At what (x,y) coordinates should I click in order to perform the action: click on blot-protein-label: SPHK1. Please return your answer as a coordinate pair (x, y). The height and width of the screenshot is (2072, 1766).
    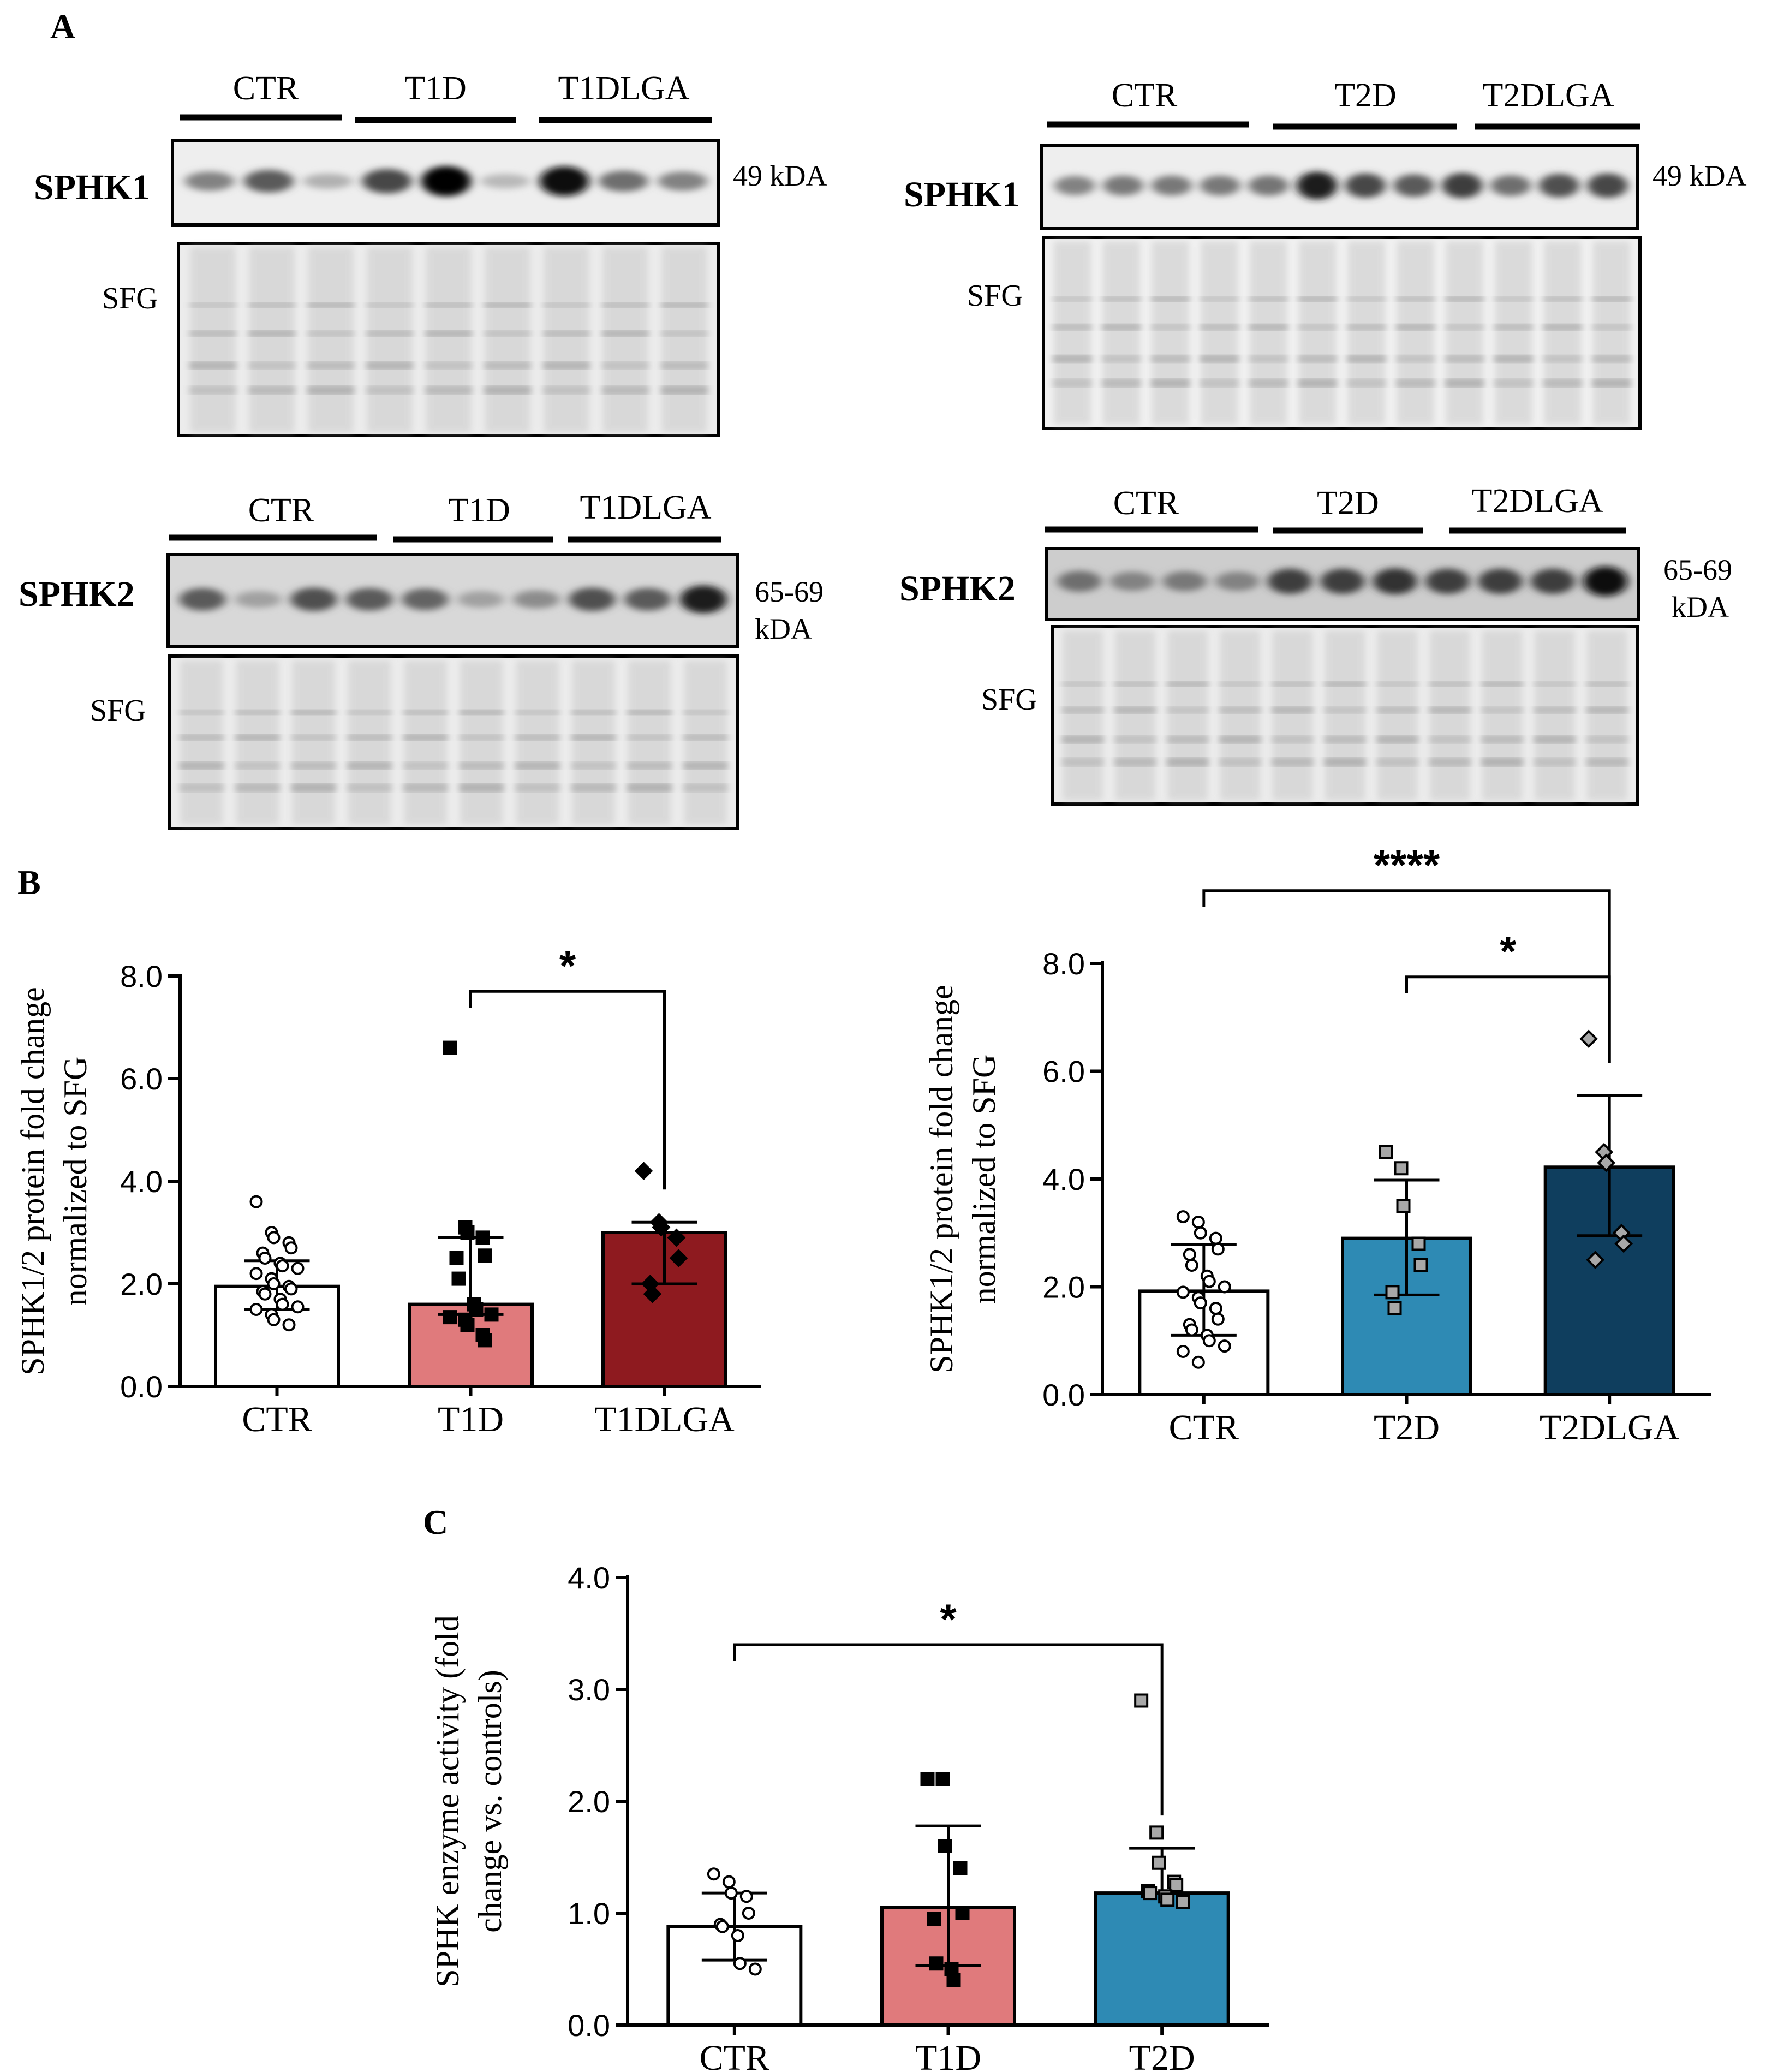
    Looking at the image, I should click on (962, 195).